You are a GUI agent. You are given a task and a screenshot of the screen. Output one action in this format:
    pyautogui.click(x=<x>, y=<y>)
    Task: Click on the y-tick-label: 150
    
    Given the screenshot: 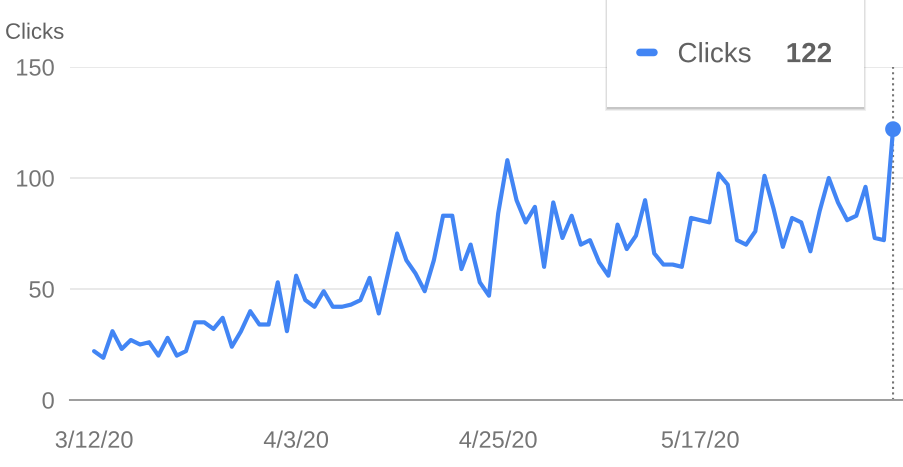 What is the action you would take?
    pyautogui.click(x=35, y=67)
    